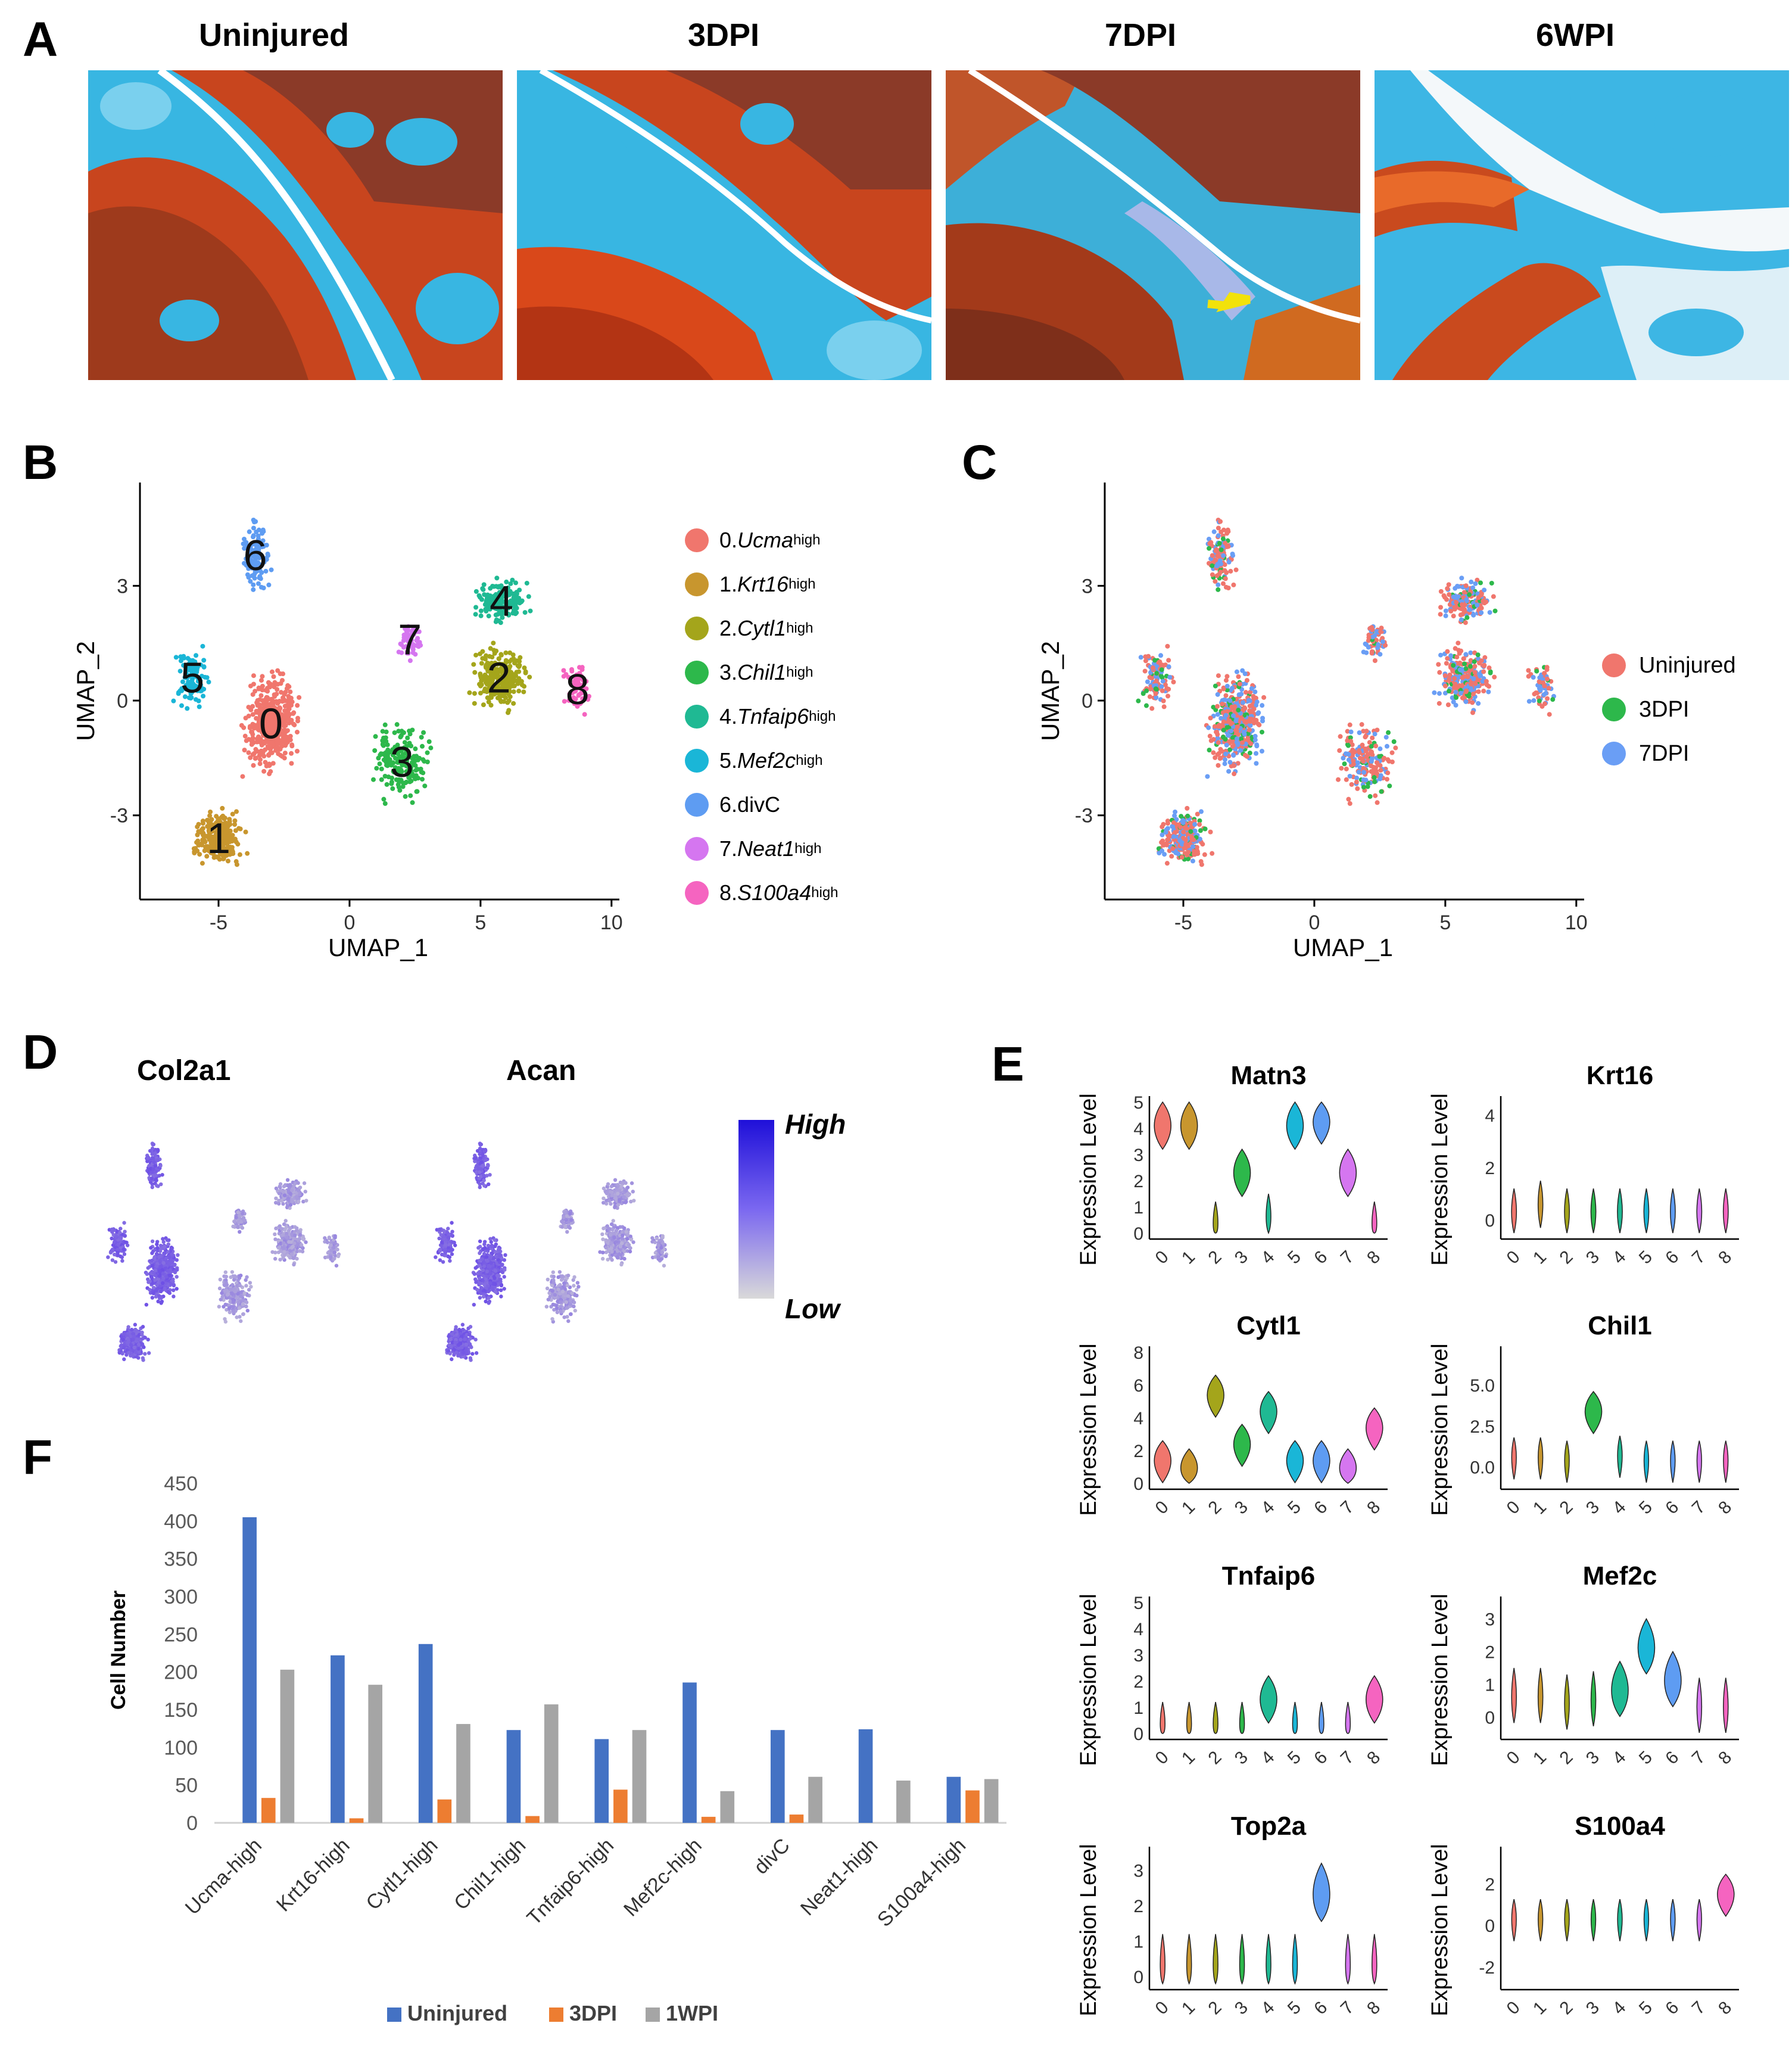 This screenshot has width=1792, height=2051. I want to click on legend-color-dot, so click(697, 893).